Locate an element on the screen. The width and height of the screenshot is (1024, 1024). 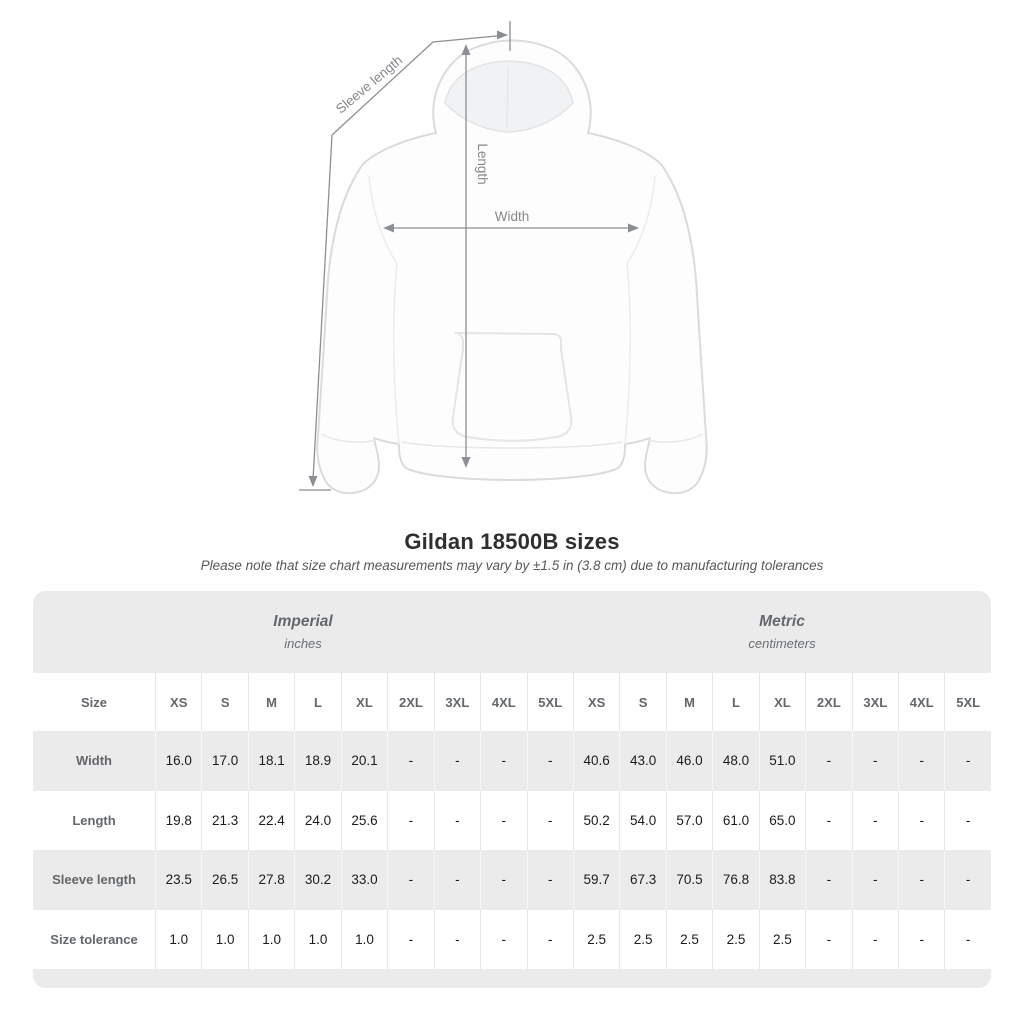
value-cell: 57.0 is located at coordinates (688, 820).